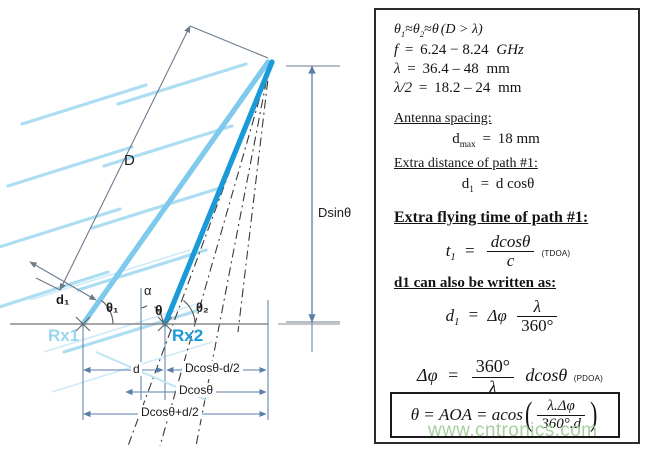 The image size is (649, 454). What do you see at coordinates (148, 290) in the screenshot?
I see `label-alpha: α` at bounding box center [148, 290].